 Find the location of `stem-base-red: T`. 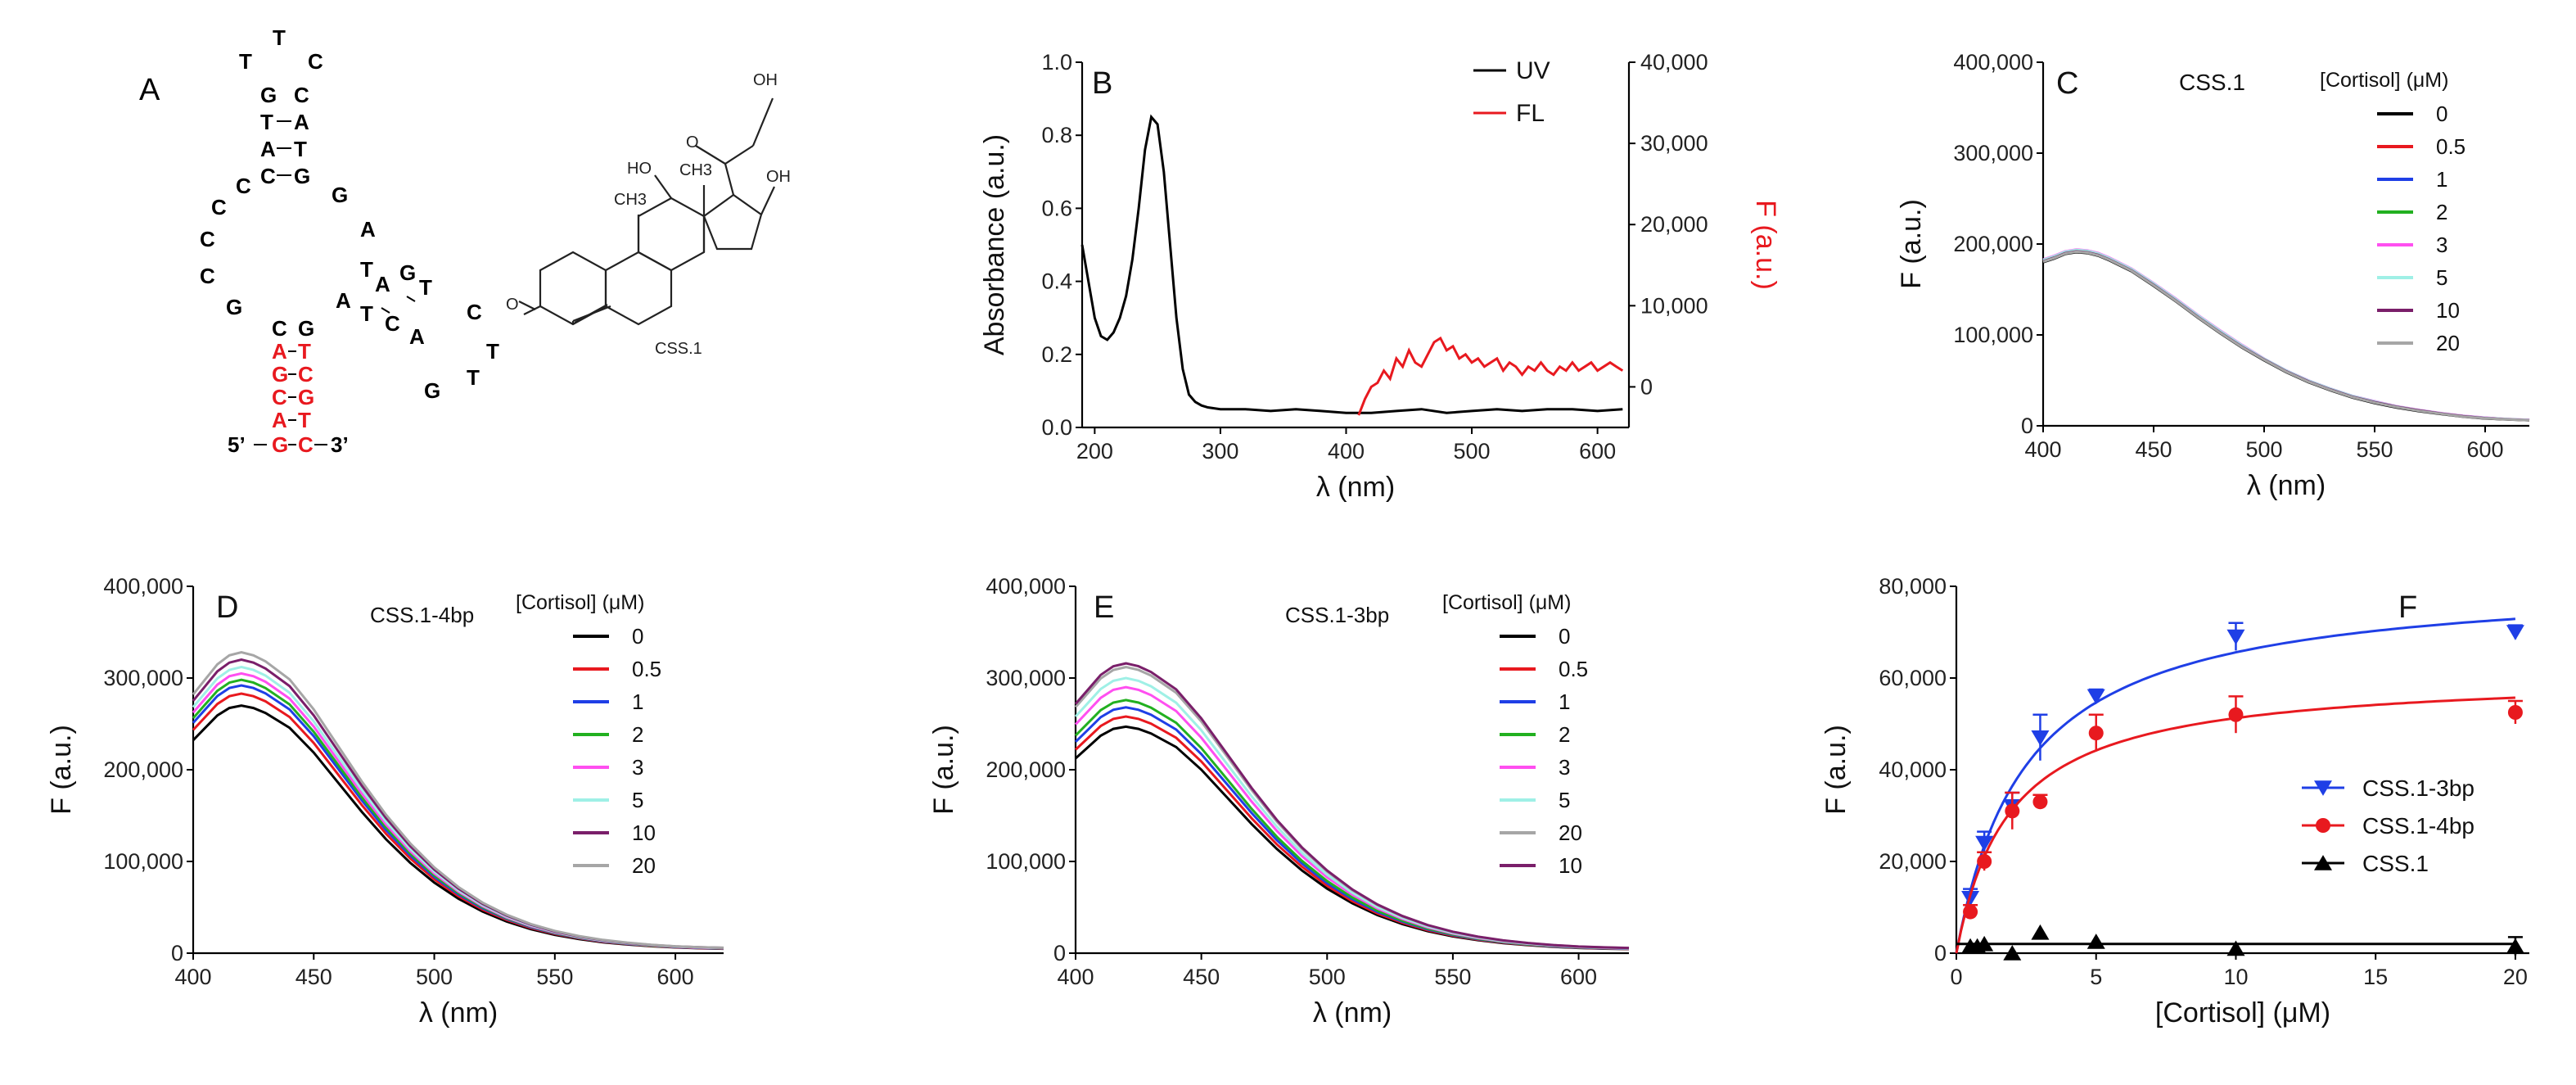

stem-base-red: T is located at coordinates (304, 351).